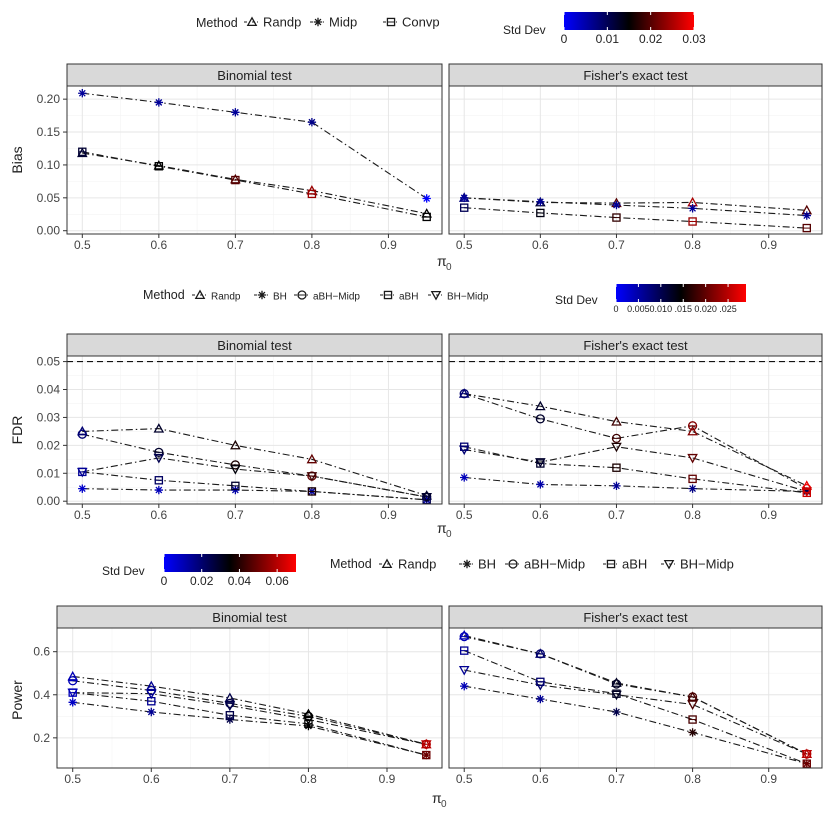 This screenshot has width=830, height=814. I want to click on bias-x-tick-label: 0.6, so click(158, 245).